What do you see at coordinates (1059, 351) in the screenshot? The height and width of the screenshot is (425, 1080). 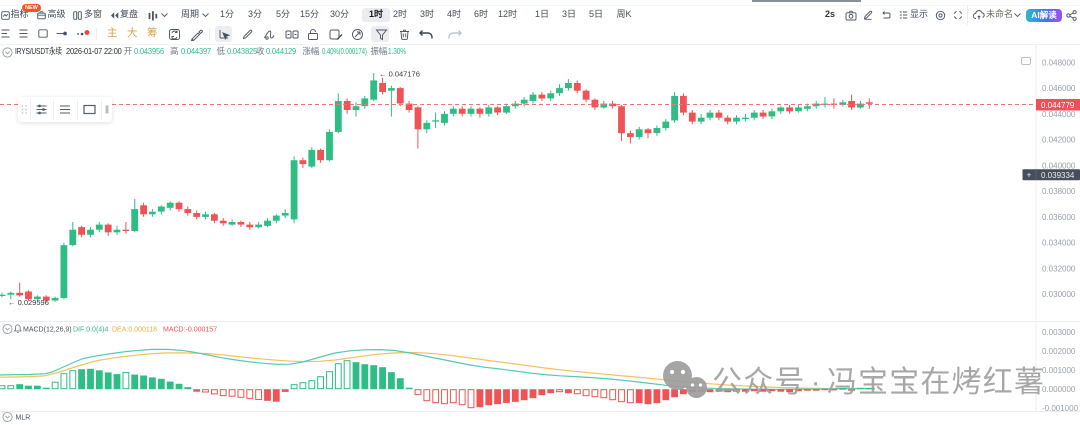 I see `svg-text: 0.002000` at bounding box center [1059, 351].